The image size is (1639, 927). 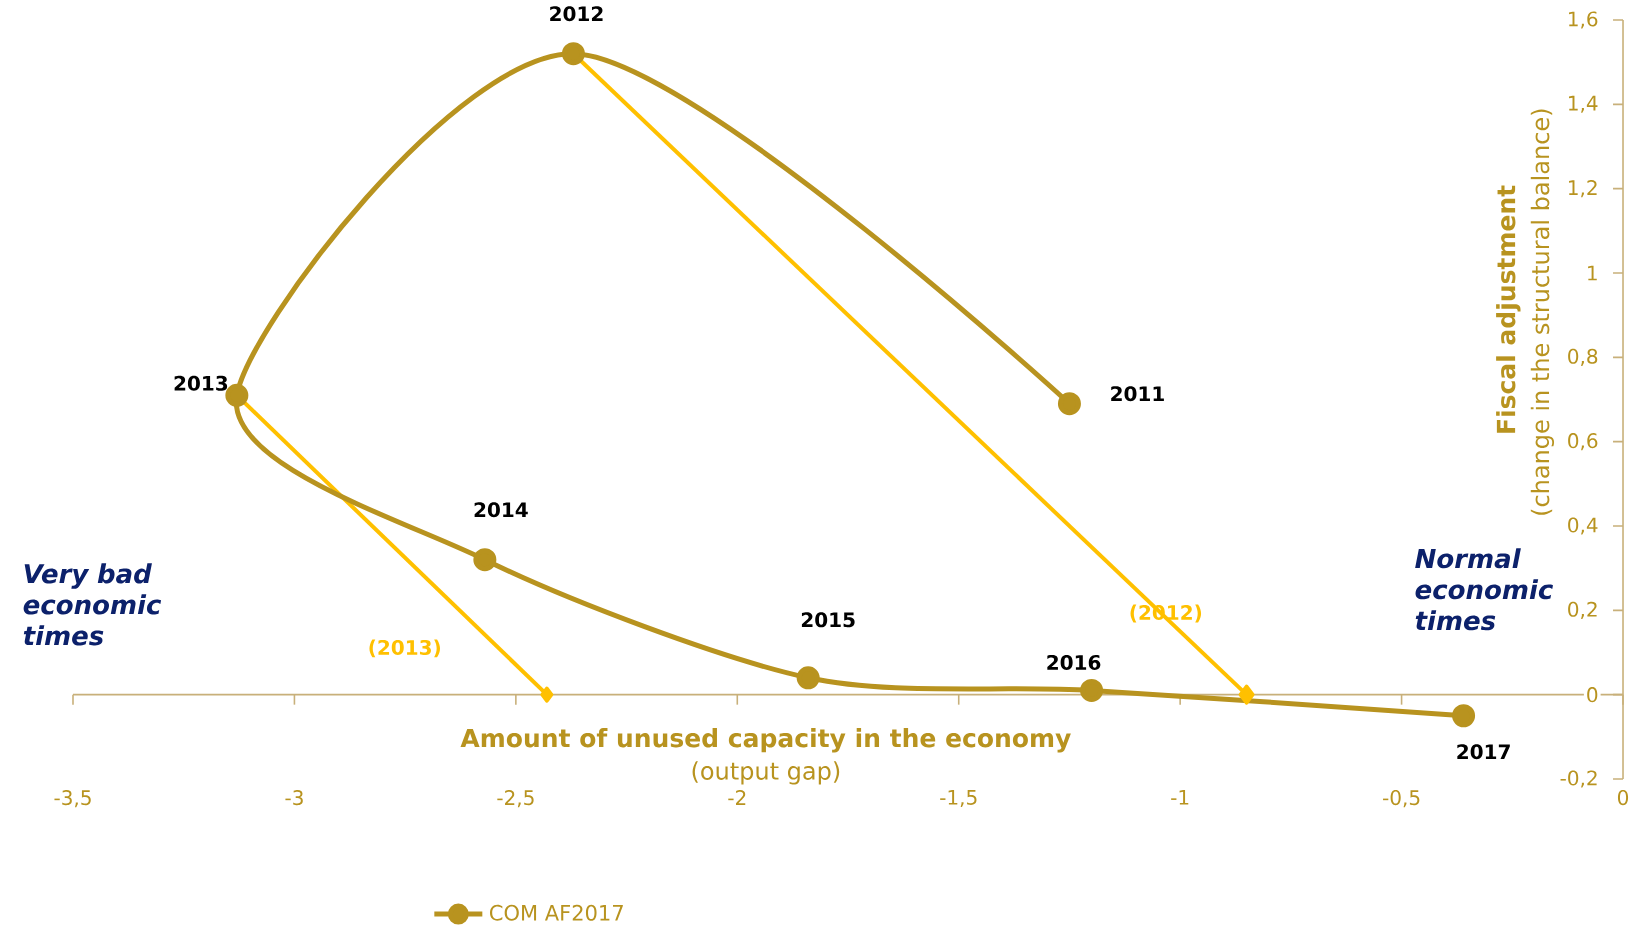 What do you see at coordinates (1583, 104) in the screenshot?
I see `y-tick-label: 1,4` at bounding box center [1583, 104].